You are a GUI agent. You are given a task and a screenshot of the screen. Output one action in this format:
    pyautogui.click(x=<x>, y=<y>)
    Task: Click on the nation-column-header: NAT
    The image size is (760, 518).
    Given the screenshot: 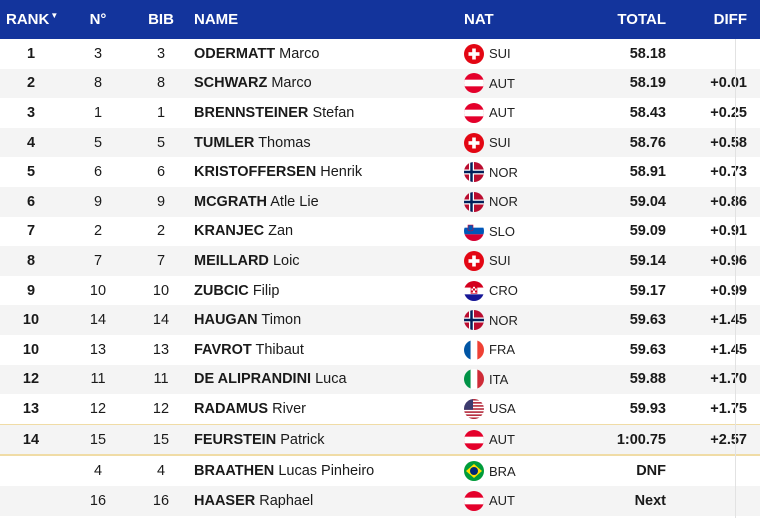 What is the action you would take?
    pyautogui.click(x=479, y=19)
    